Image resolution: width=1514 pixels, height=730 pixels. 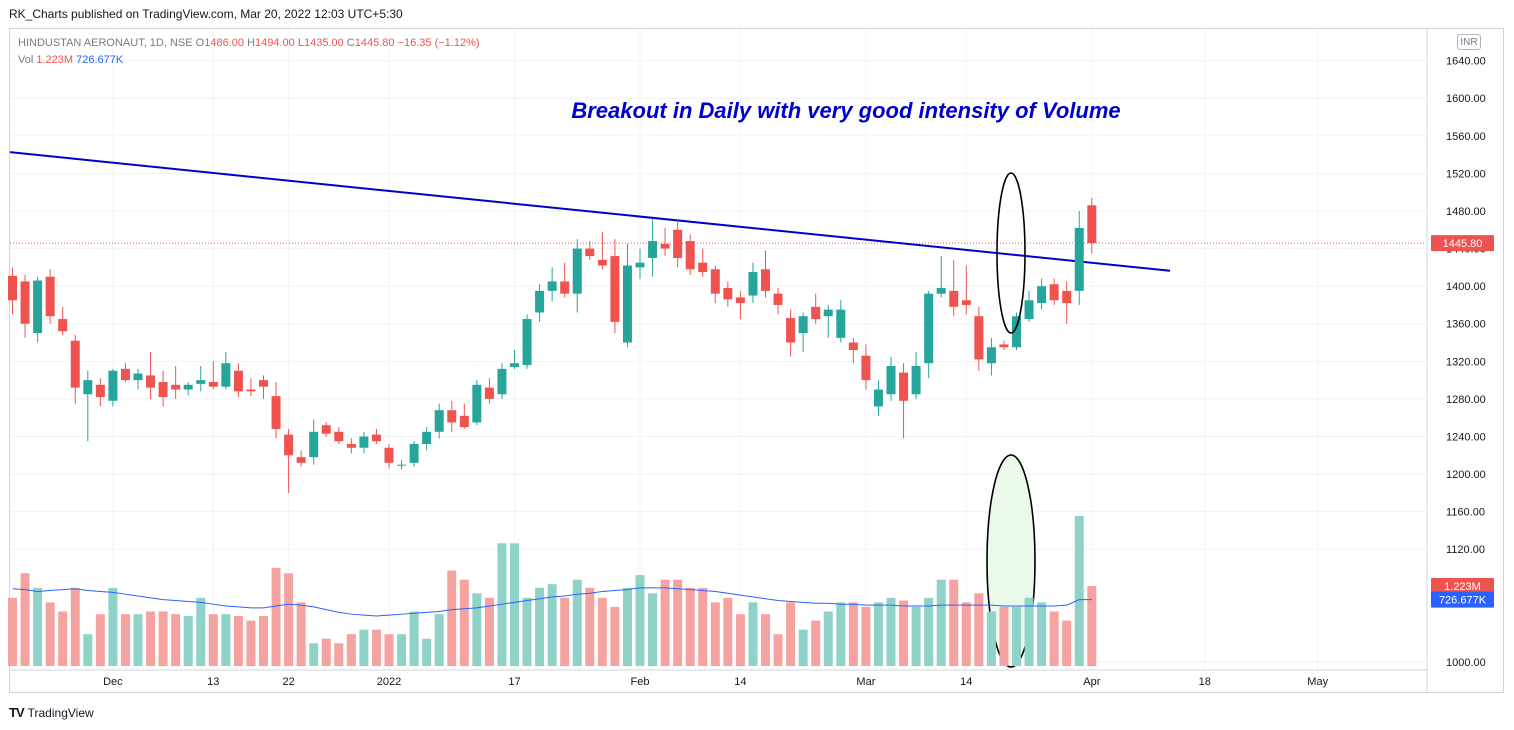 I want to click on volume-bars, so click(x=552, y=591).